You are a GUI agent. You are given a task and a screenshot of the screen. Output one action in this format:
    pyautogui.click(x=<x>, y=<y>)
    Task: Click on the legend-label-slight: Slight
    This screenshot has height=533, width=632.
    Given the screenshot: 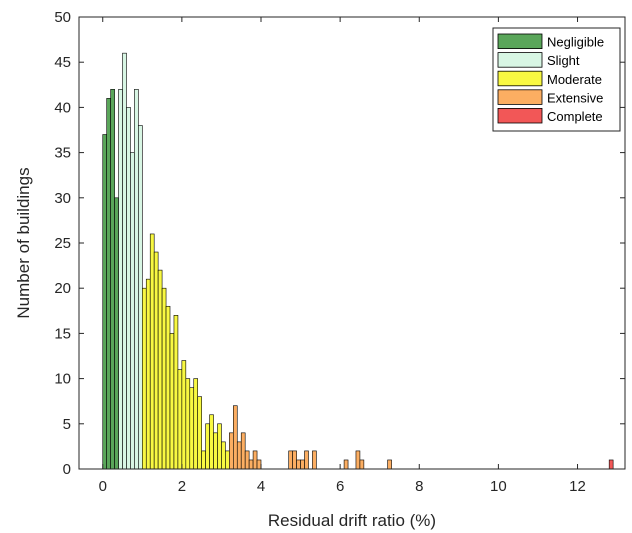 What is the action you would take?
    pyautogui.click(x=563, y=60)
    